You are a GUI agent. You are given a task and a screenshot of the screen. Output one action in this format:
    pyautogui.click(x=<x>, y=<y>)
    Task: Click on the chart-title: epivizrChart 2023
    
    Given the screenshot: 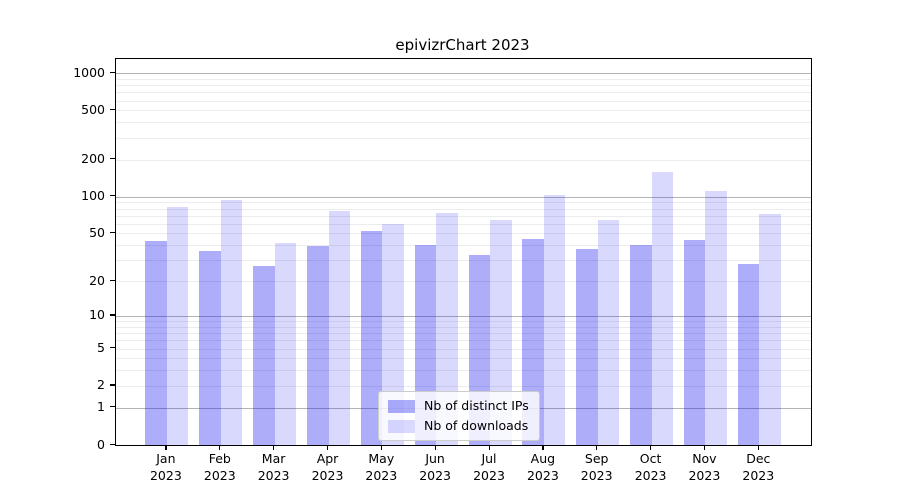 What is the action you would take?
    pyautogui.click(x=462, y=45)
    